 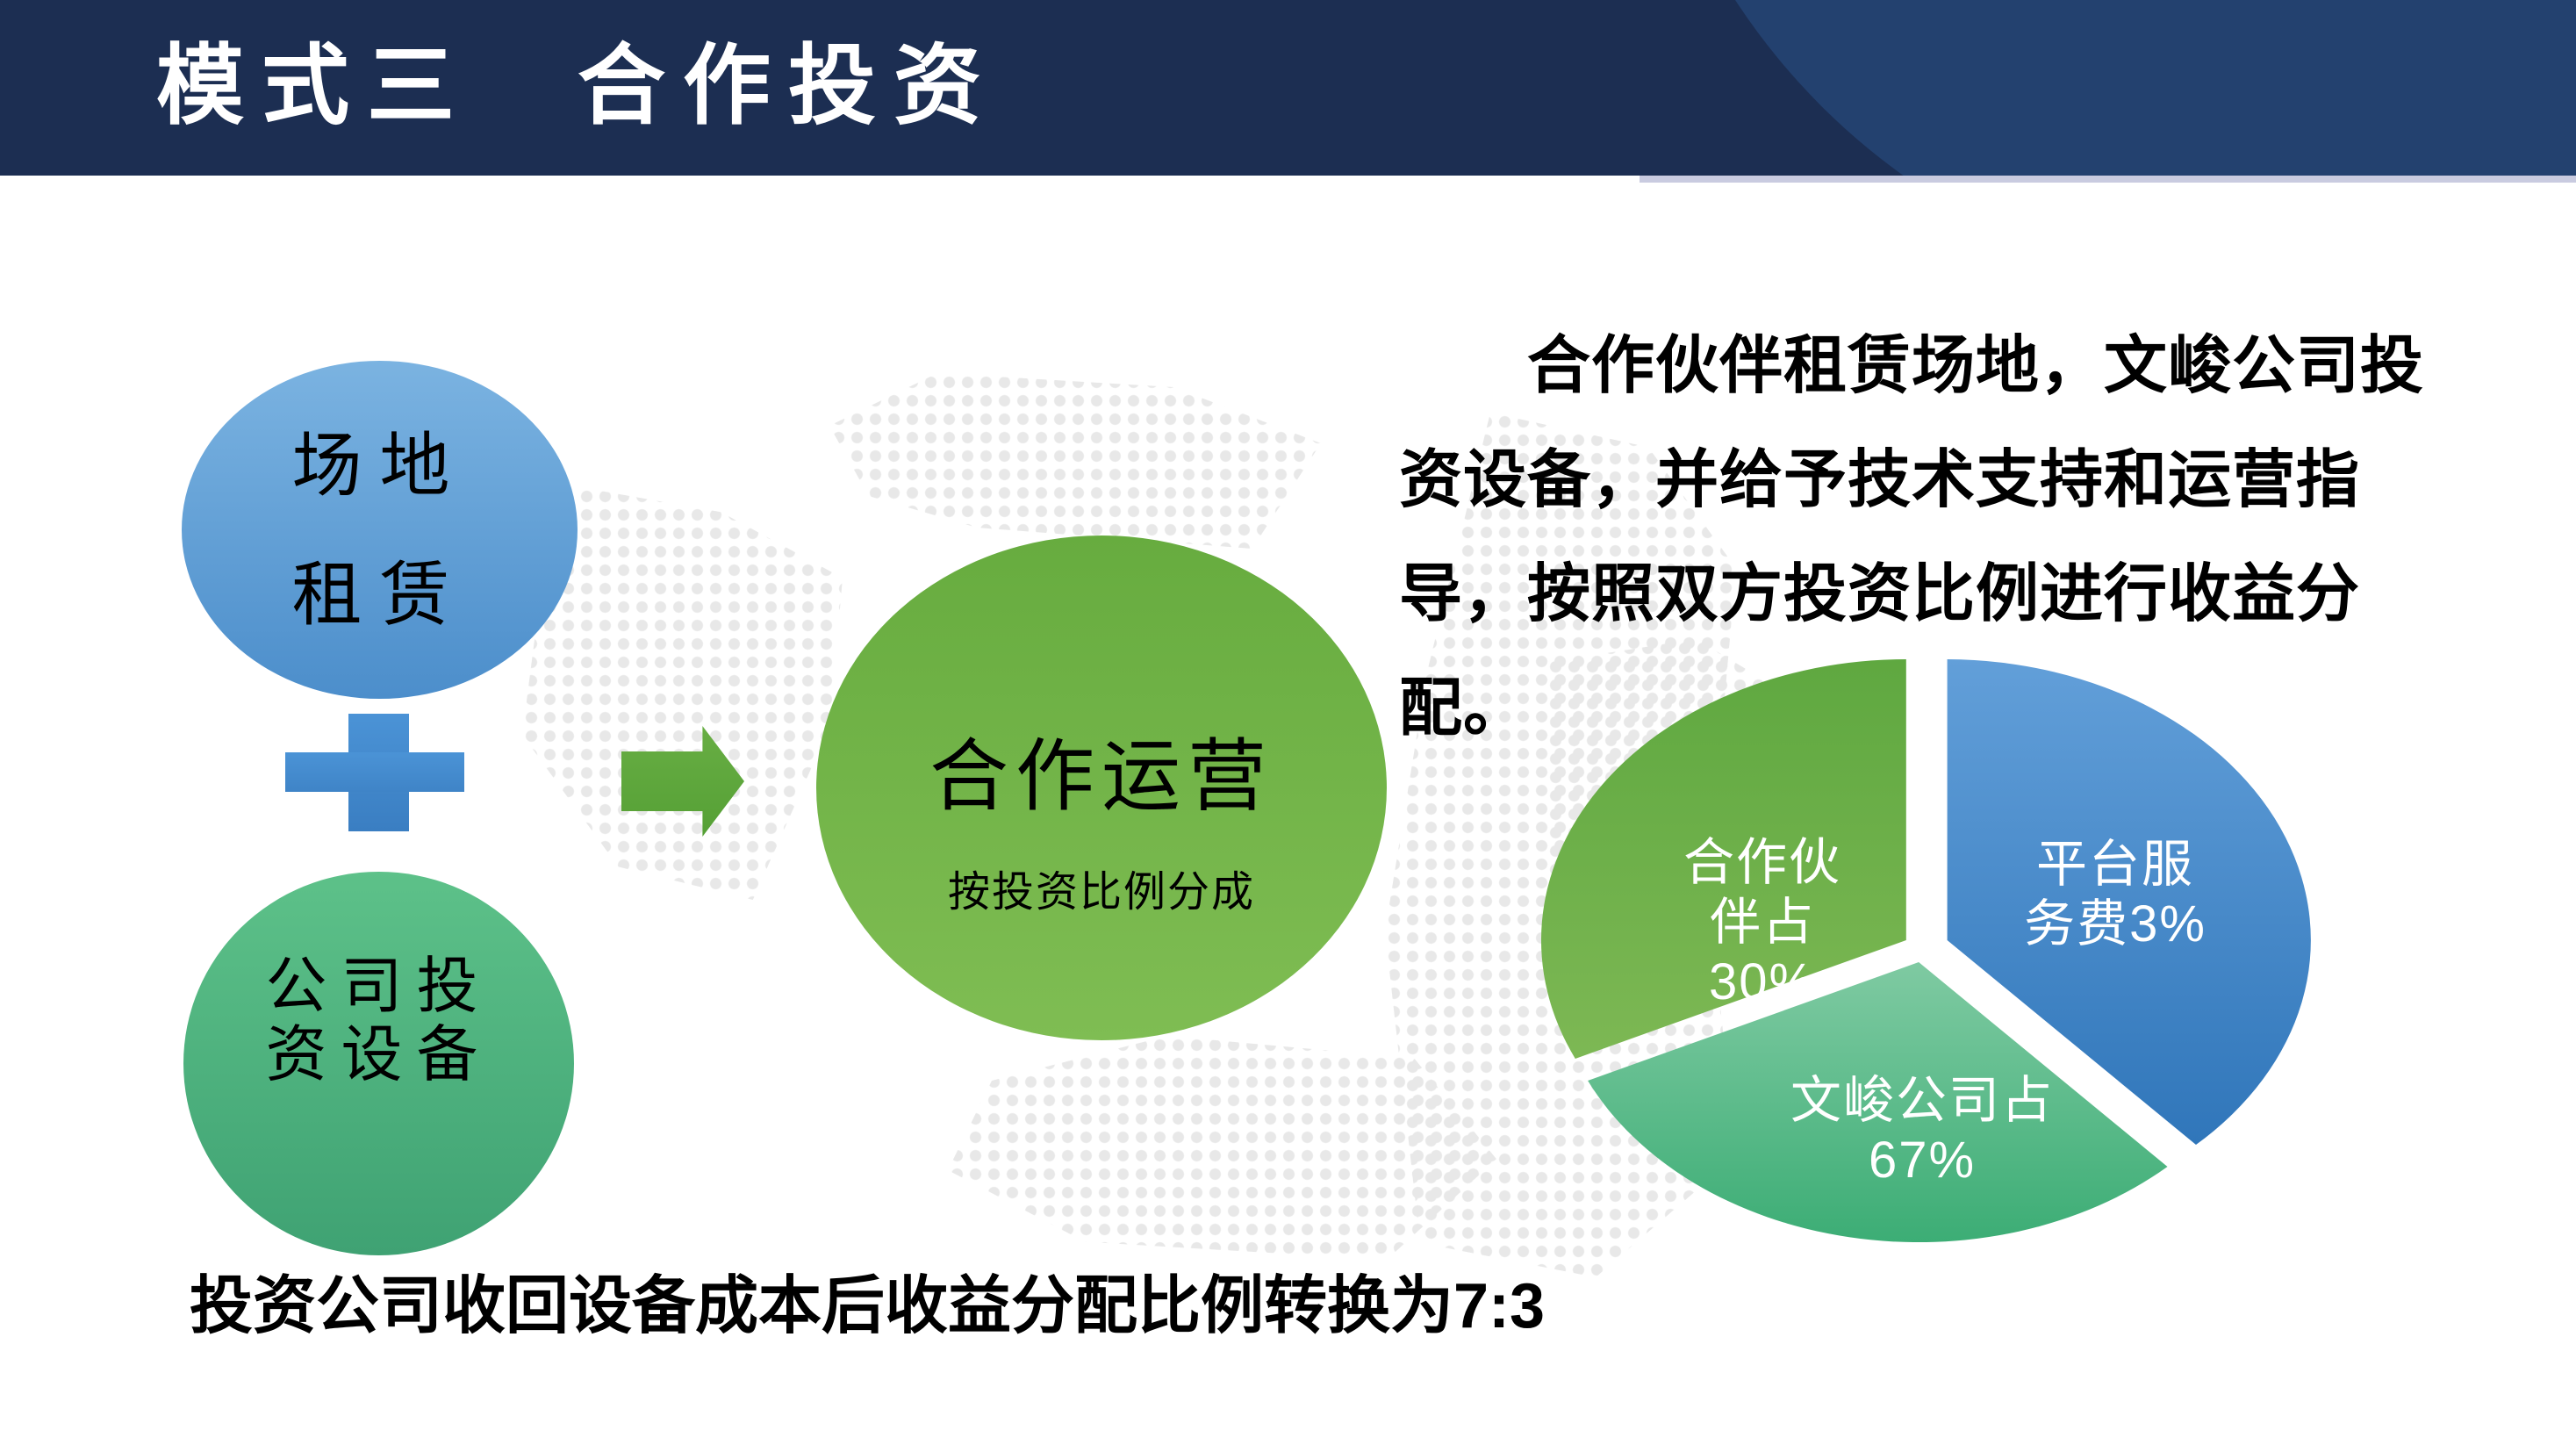 What do you see at coordinates (1101, 777) in the screenshot?
I see `cooperation-circle-title: 合作运营` at bounding box center [1101, 777].